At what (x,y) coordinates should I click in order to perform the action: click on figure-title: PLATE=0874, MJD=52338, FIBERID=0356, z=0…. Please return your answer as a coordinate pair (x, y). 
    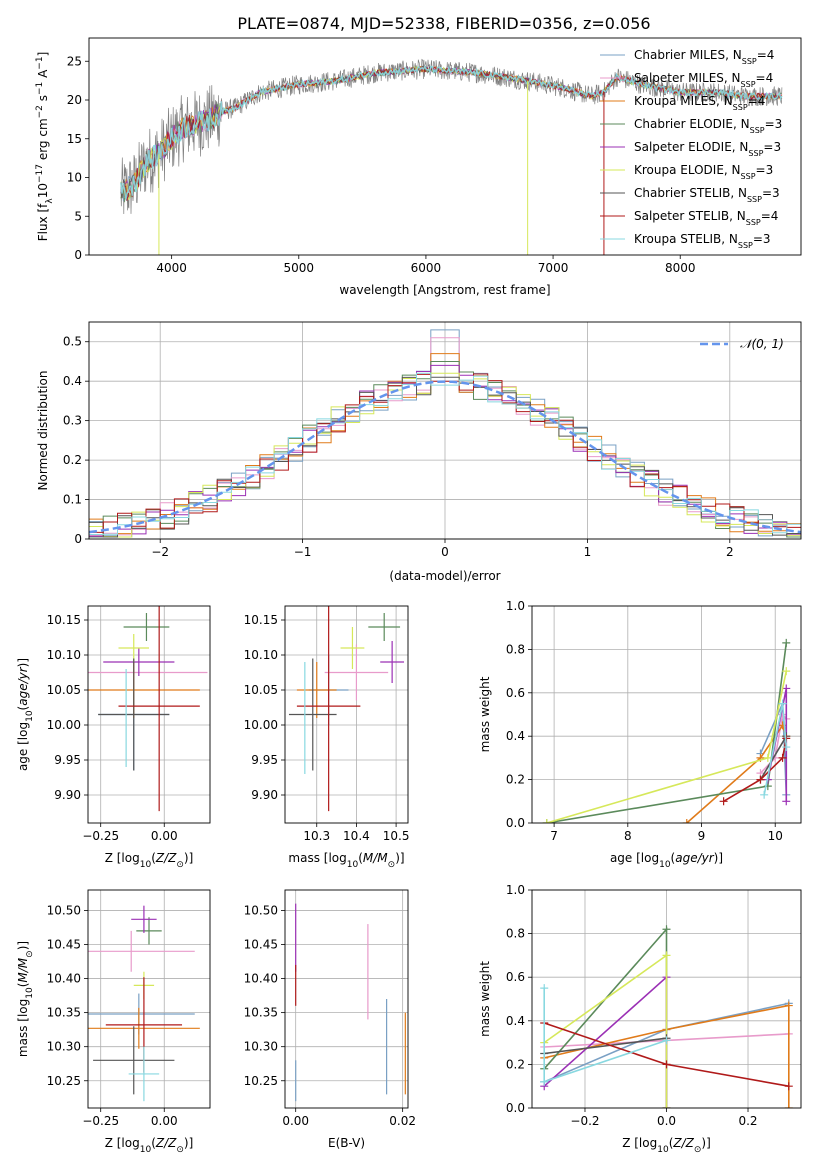
    Looking at the image, I should click on (443, 23).